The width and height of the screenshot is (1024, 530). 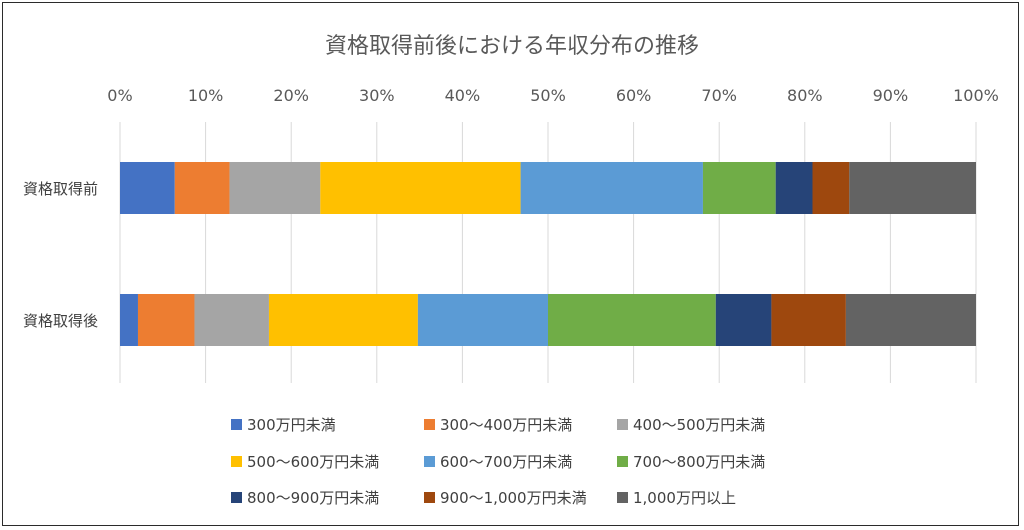 I want to click on x-tick-label: 20%, so click(x=291, y=95).